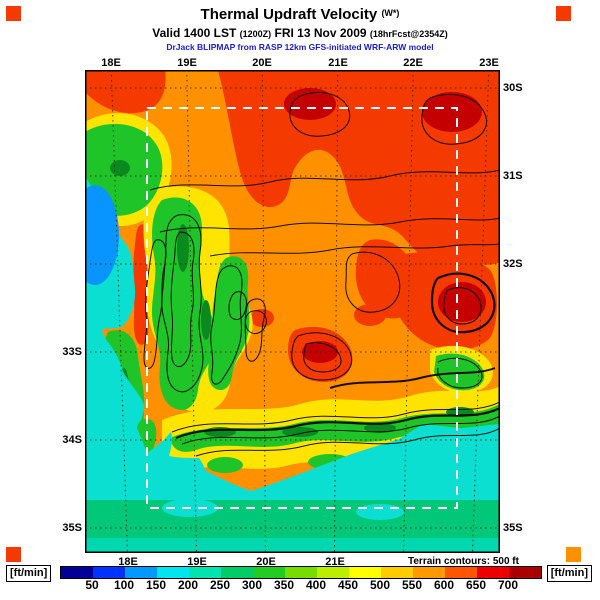 The height and width of the screenshot is (600, 600). Describe the element at coordinates (412, 585) in the screenshot. I see `colorbar-tick-label: 550` at that location.